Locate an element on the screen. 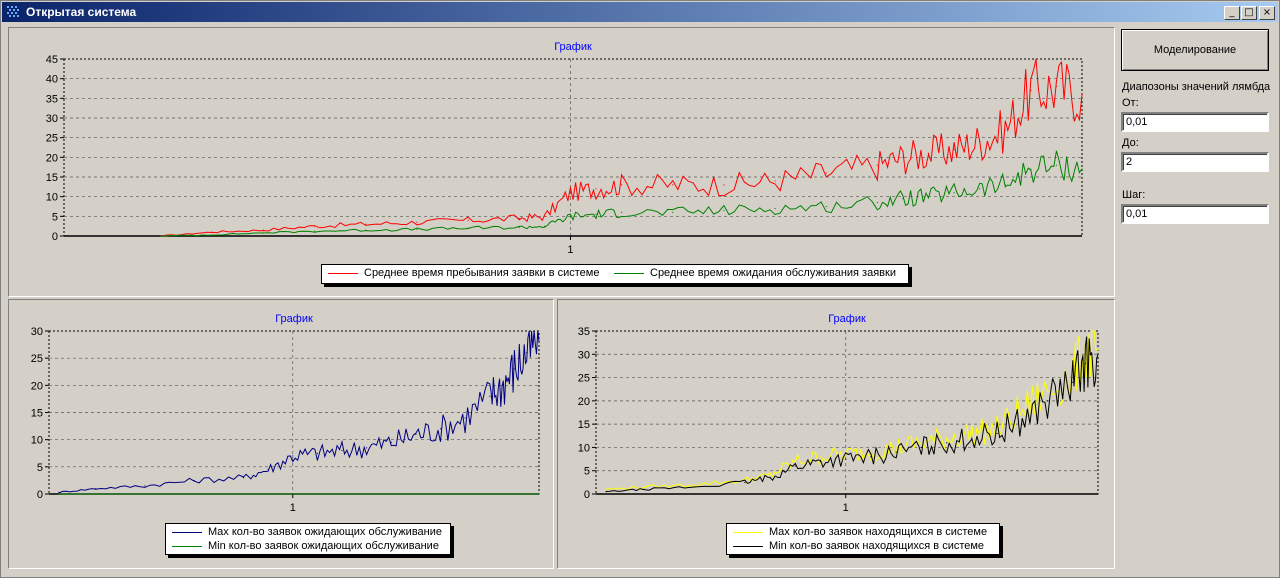 Image resolution: width=1280 pixels, height=578 pixels. close-button: × is located at coordinates (1267, 13).